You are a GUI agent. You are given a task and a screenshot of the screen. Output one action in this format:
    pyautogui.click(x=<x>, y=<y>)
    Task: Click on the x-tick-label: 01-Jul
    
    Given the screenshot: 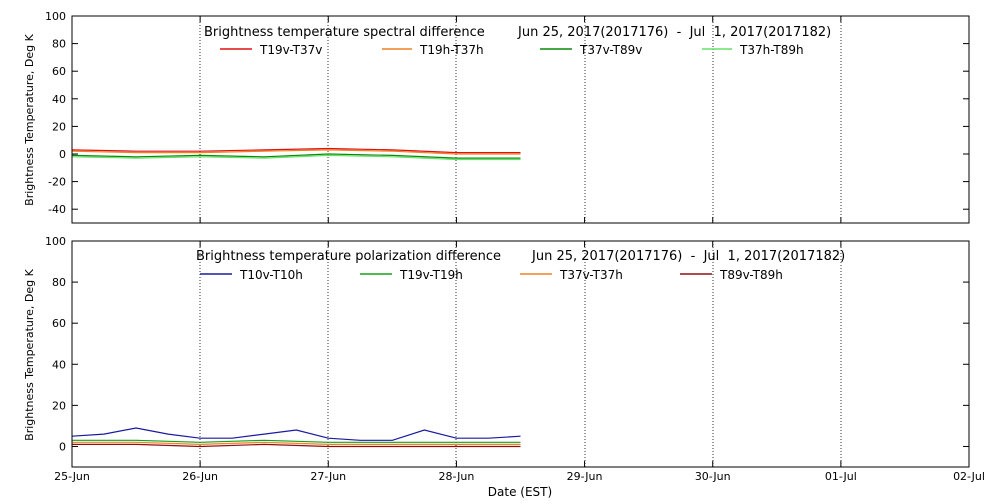 What is the action you would take?
    pyautogui.click(x=841, y=476)
    